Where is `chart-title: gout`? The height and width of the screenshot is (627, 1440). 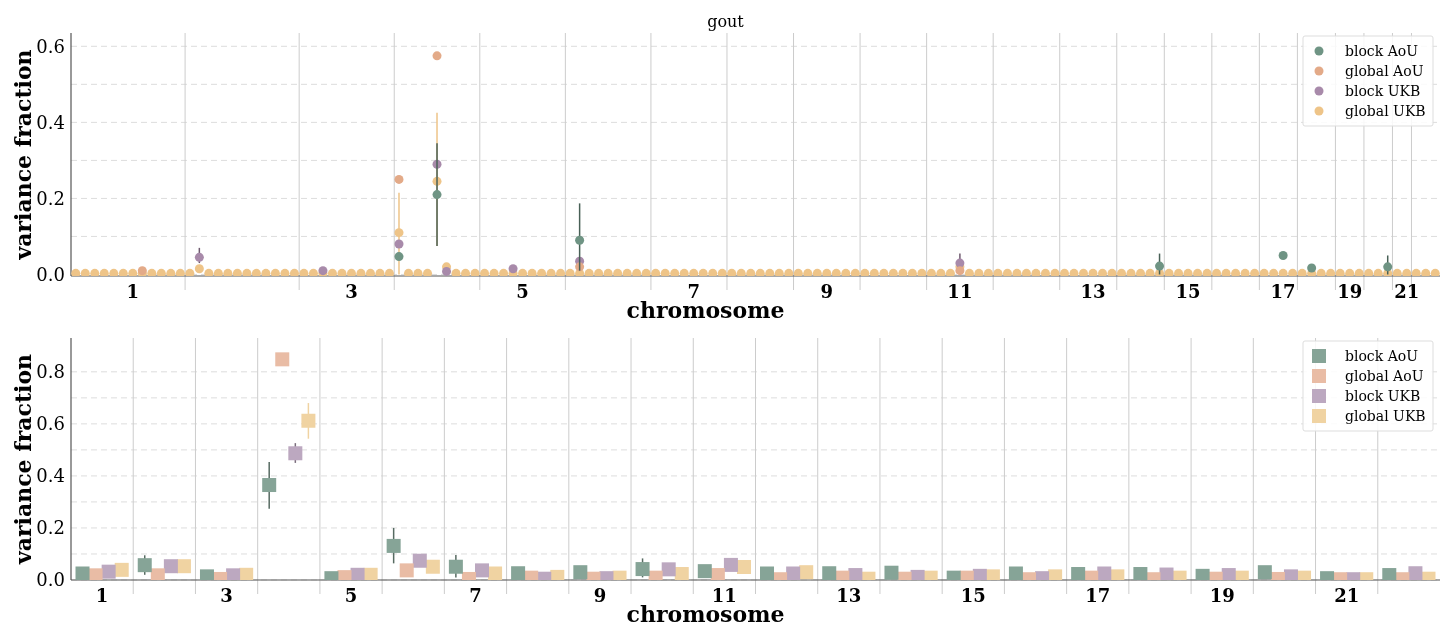
chart-title: gout is located at coordinates (726, 21).